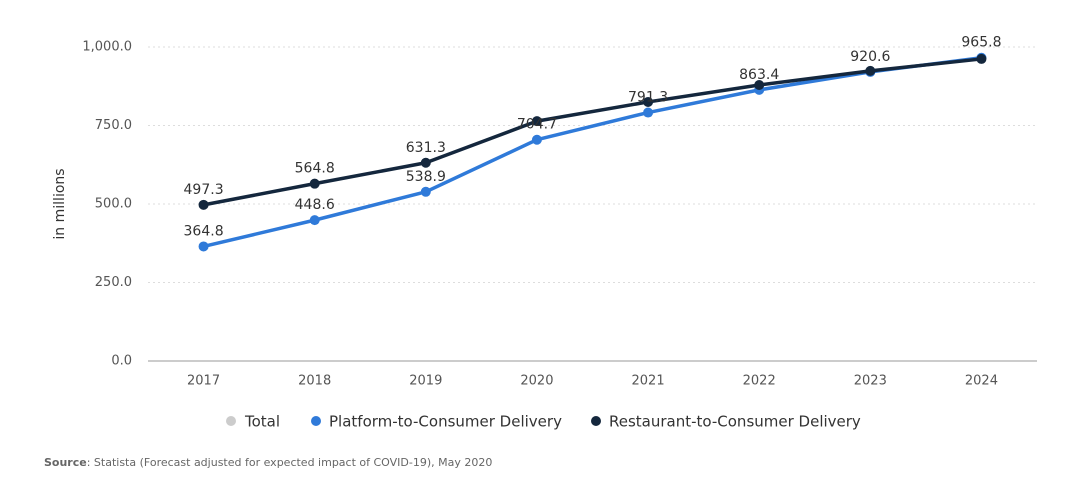 This screenshot has height=500, width=1080. What do you see at coordinates (113, 282) in the screenshot?
I see `y-tick-label: 250.0` at bounding box center [113, 282].